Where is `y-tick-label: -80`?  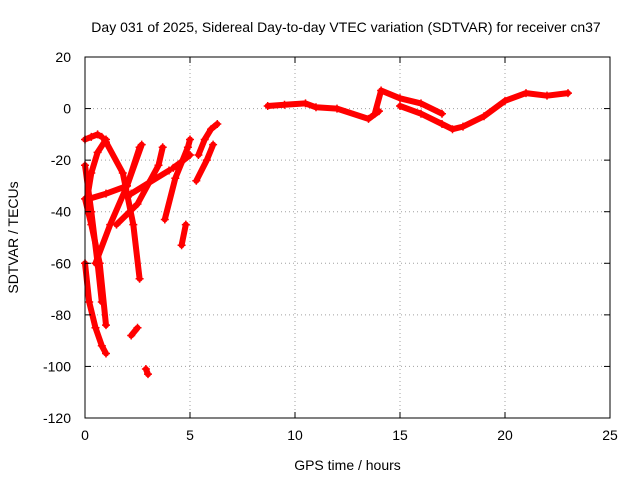
y-tick-label: -80 is located at coordinates (61, 315).